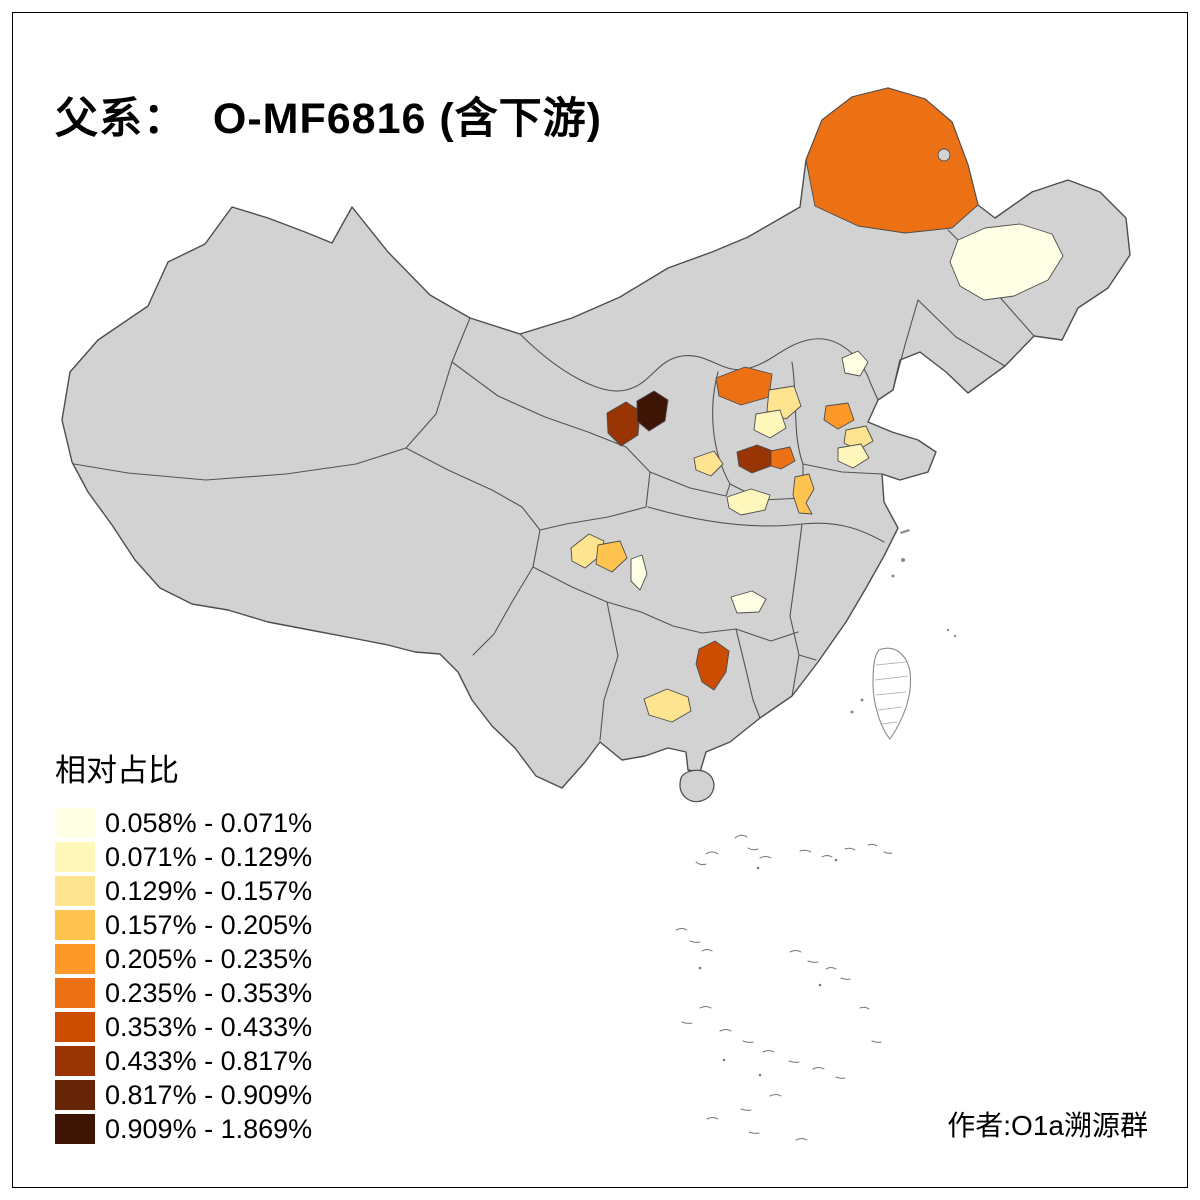  What do you see at coordinates (209, 1094) in the screenshot?
I see `legend-label: 0.817% - 0.909%` at bounding box center [209, 1094].